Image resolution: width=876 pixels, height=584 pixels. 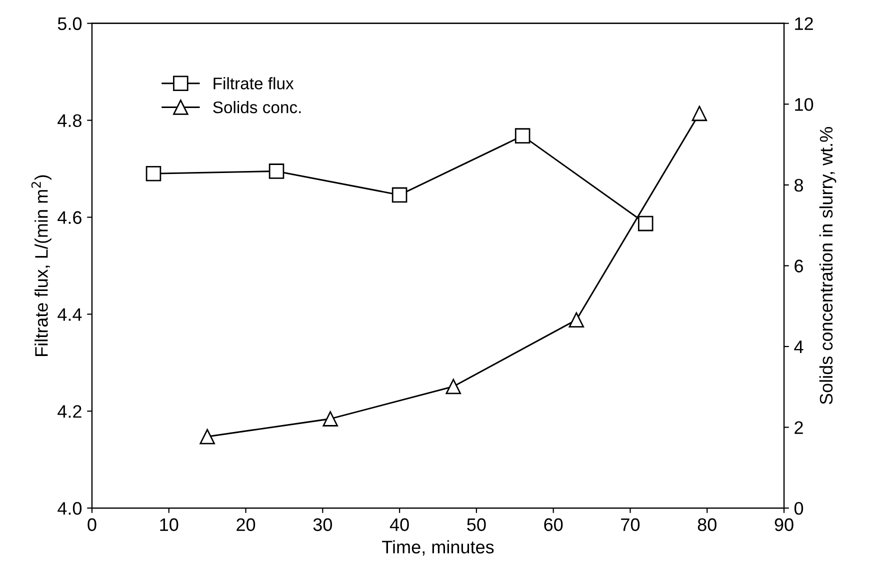 I want to click on y2-tick-label: 4, so click(x=799, y=347).